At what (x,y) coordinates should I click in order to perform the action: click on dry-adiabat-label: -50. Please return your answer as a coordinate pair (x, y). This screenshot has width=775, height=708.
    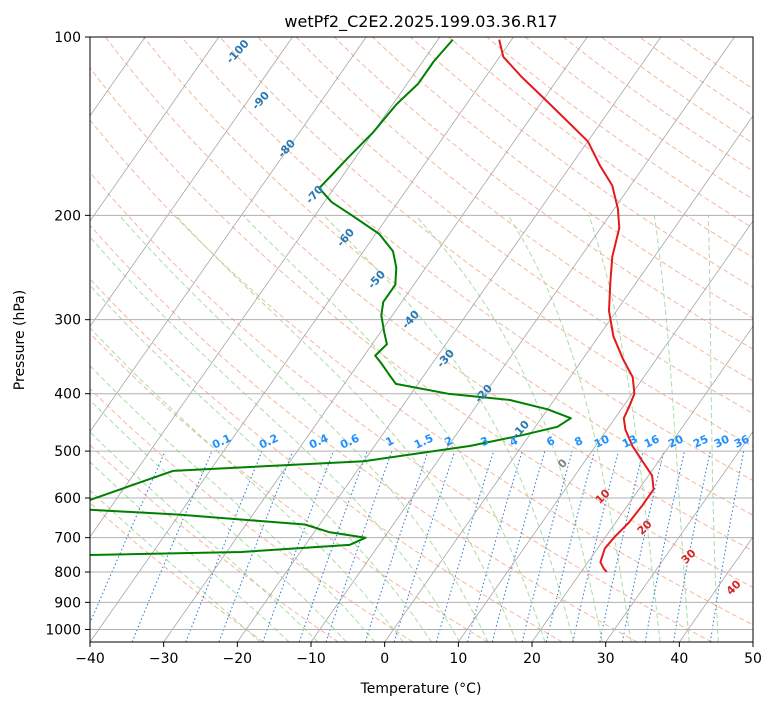
    Looking at the image, I should click on (376, 280).